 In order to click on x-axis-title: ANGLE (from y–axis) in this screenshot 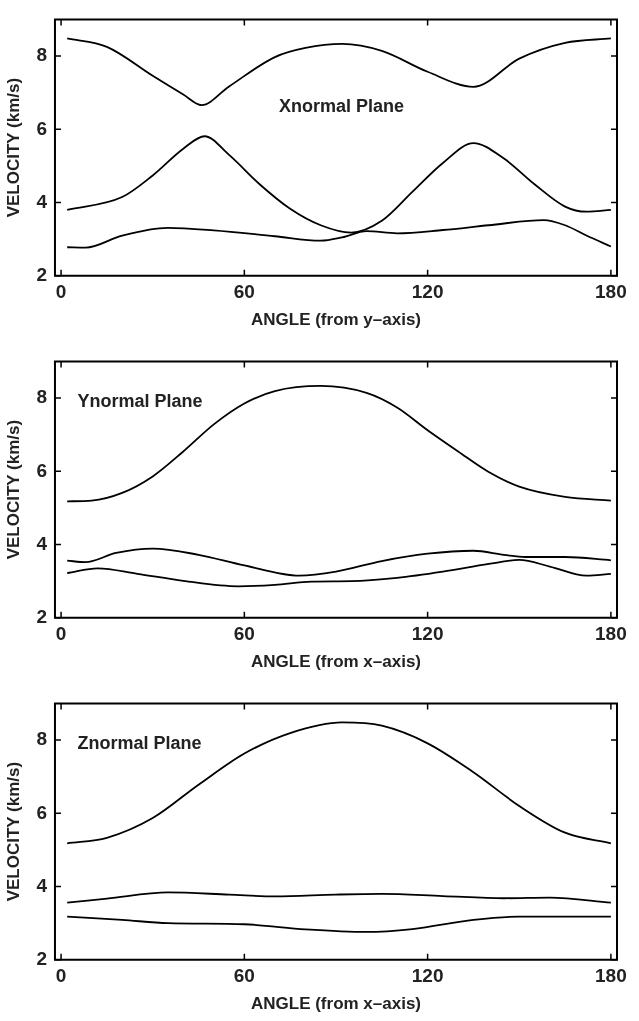, I will do `click(336, 320)`.